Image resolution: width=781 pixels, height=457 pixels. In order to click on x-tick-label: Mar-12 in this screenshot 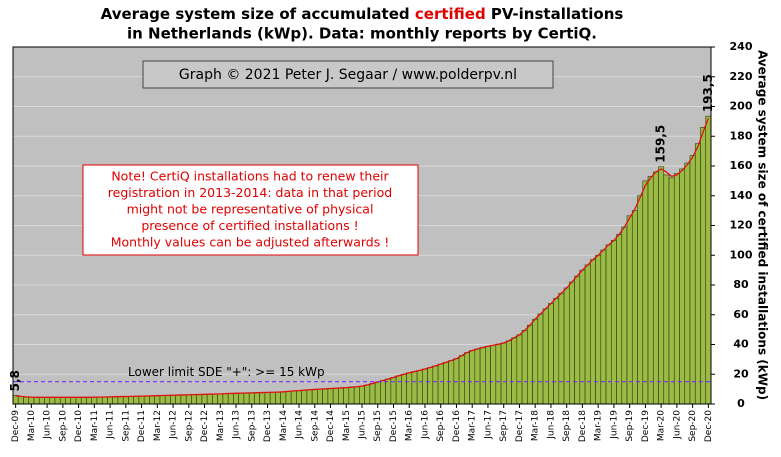, I will do `click(158, 425)`.